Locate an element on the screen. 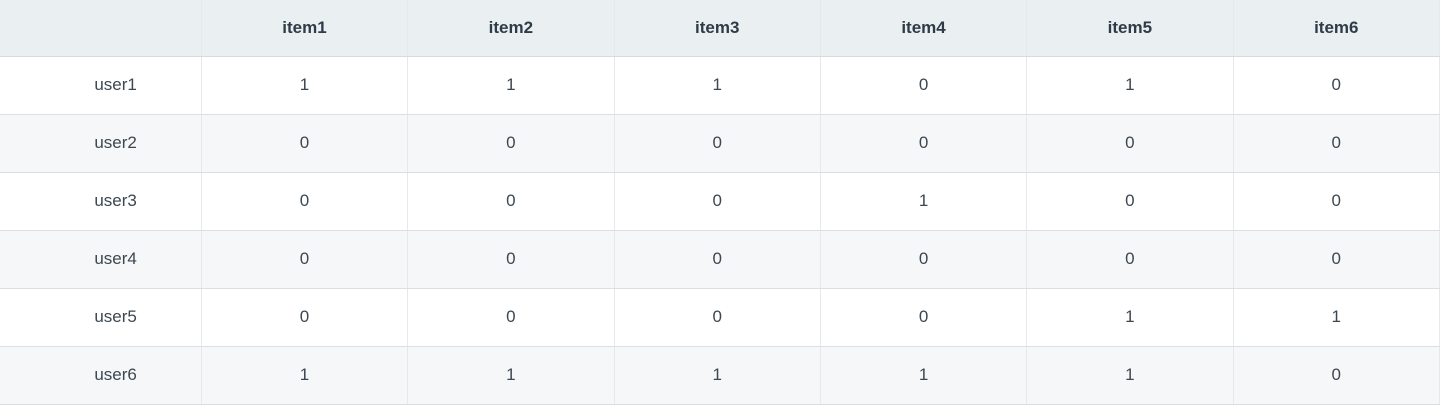  column-header-item3: item3 is located at coordinates (717, 28).